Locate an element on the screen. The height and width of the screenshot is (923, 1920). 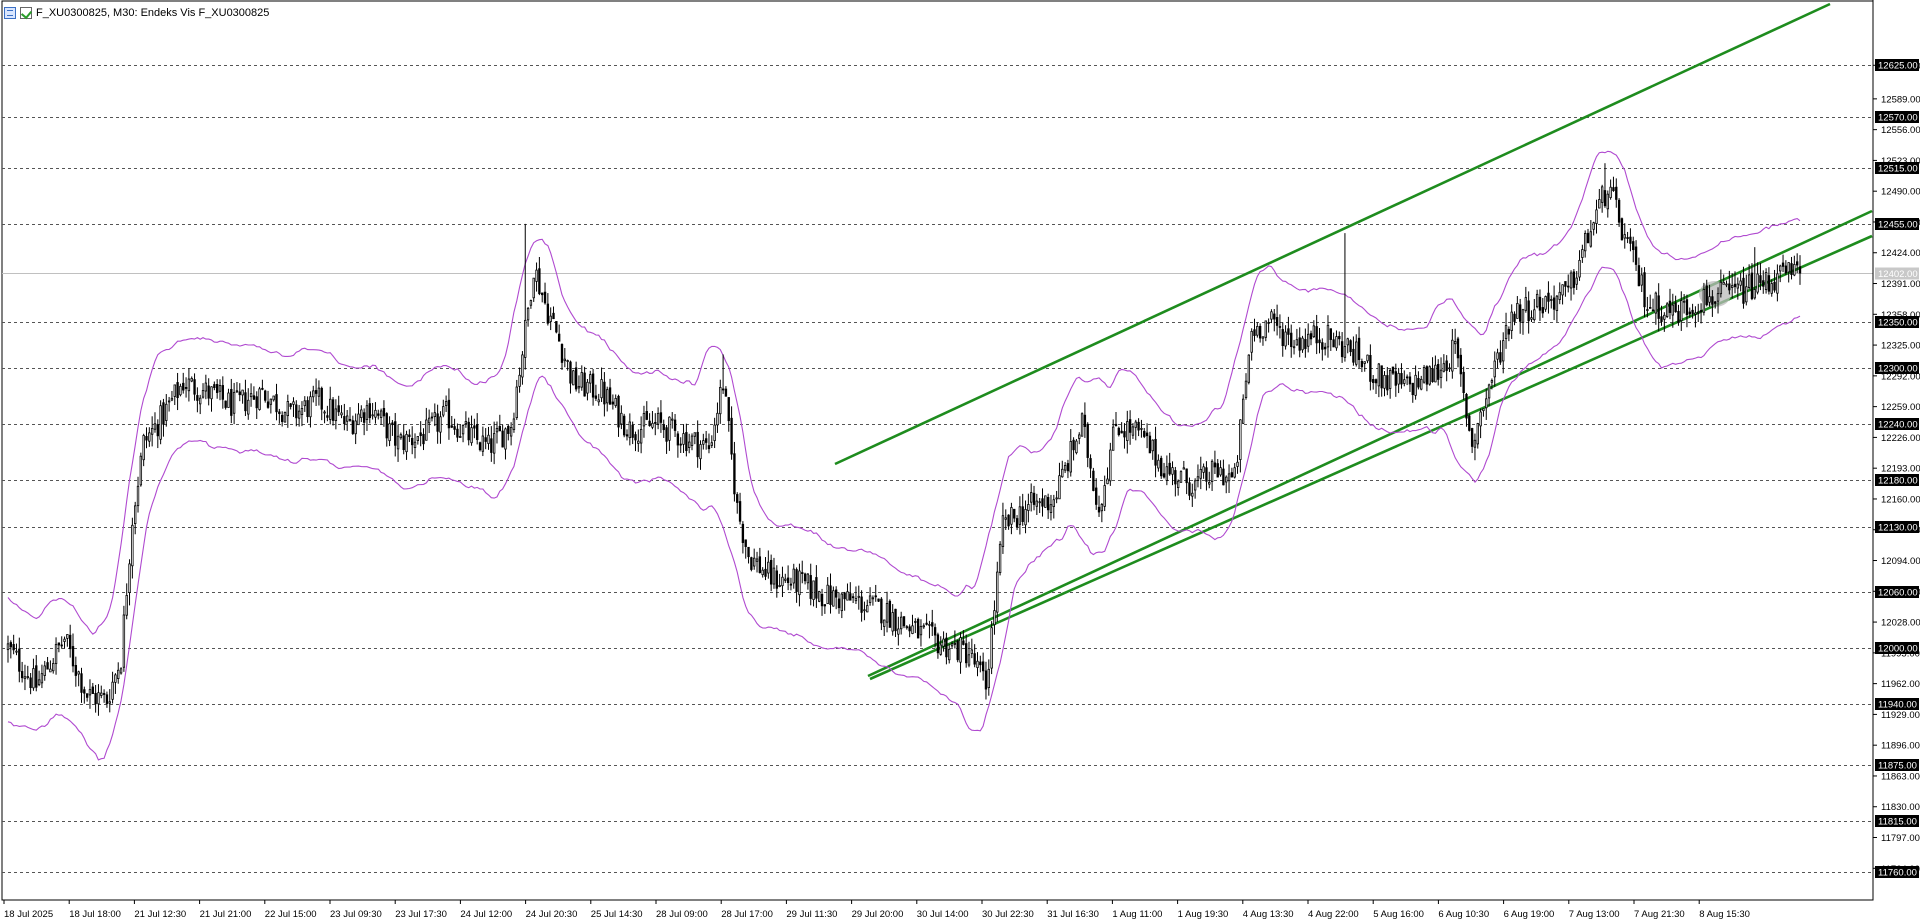
time-tick-label: 24 Jul 20:30 is located at coordinates (552, 914).